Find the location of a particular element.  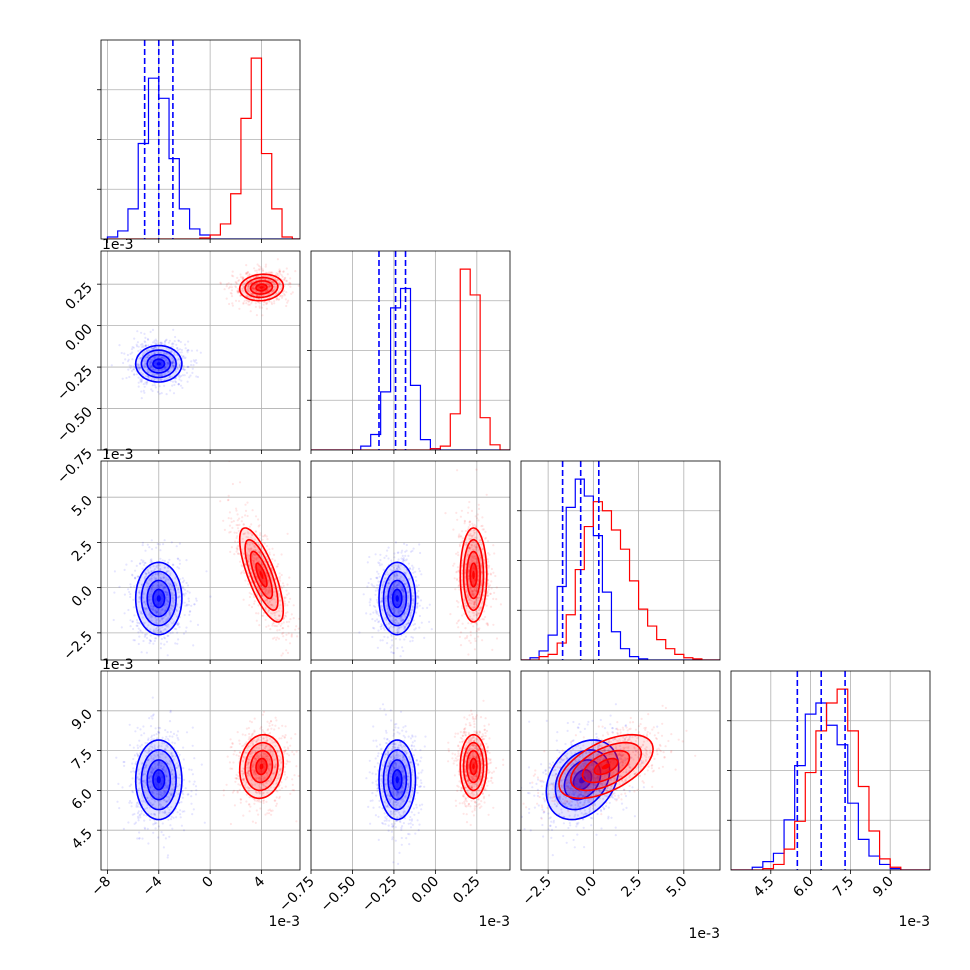

scatter-panel-p1-p4 is located at coordinates (200, 770).